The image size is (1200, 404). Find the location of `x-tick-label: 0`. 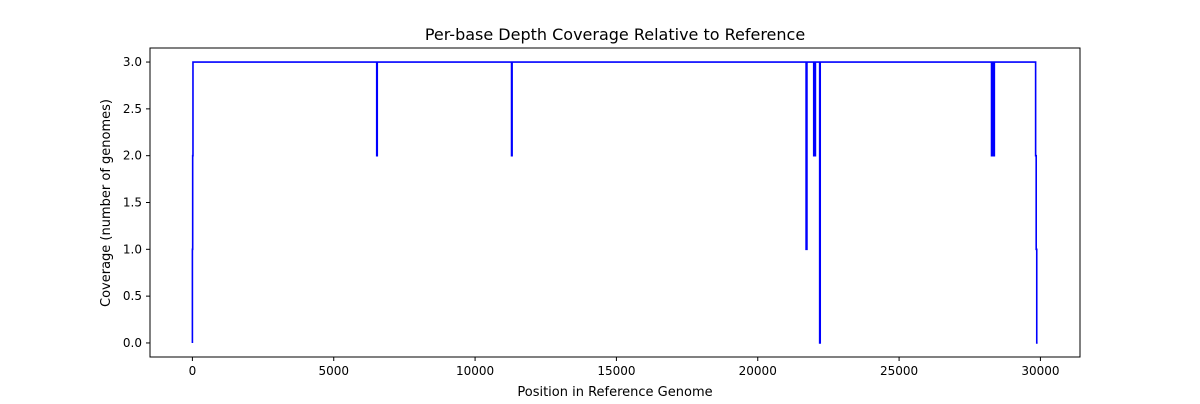

x-tick-label: 0 is located at coordinates (193, 371).